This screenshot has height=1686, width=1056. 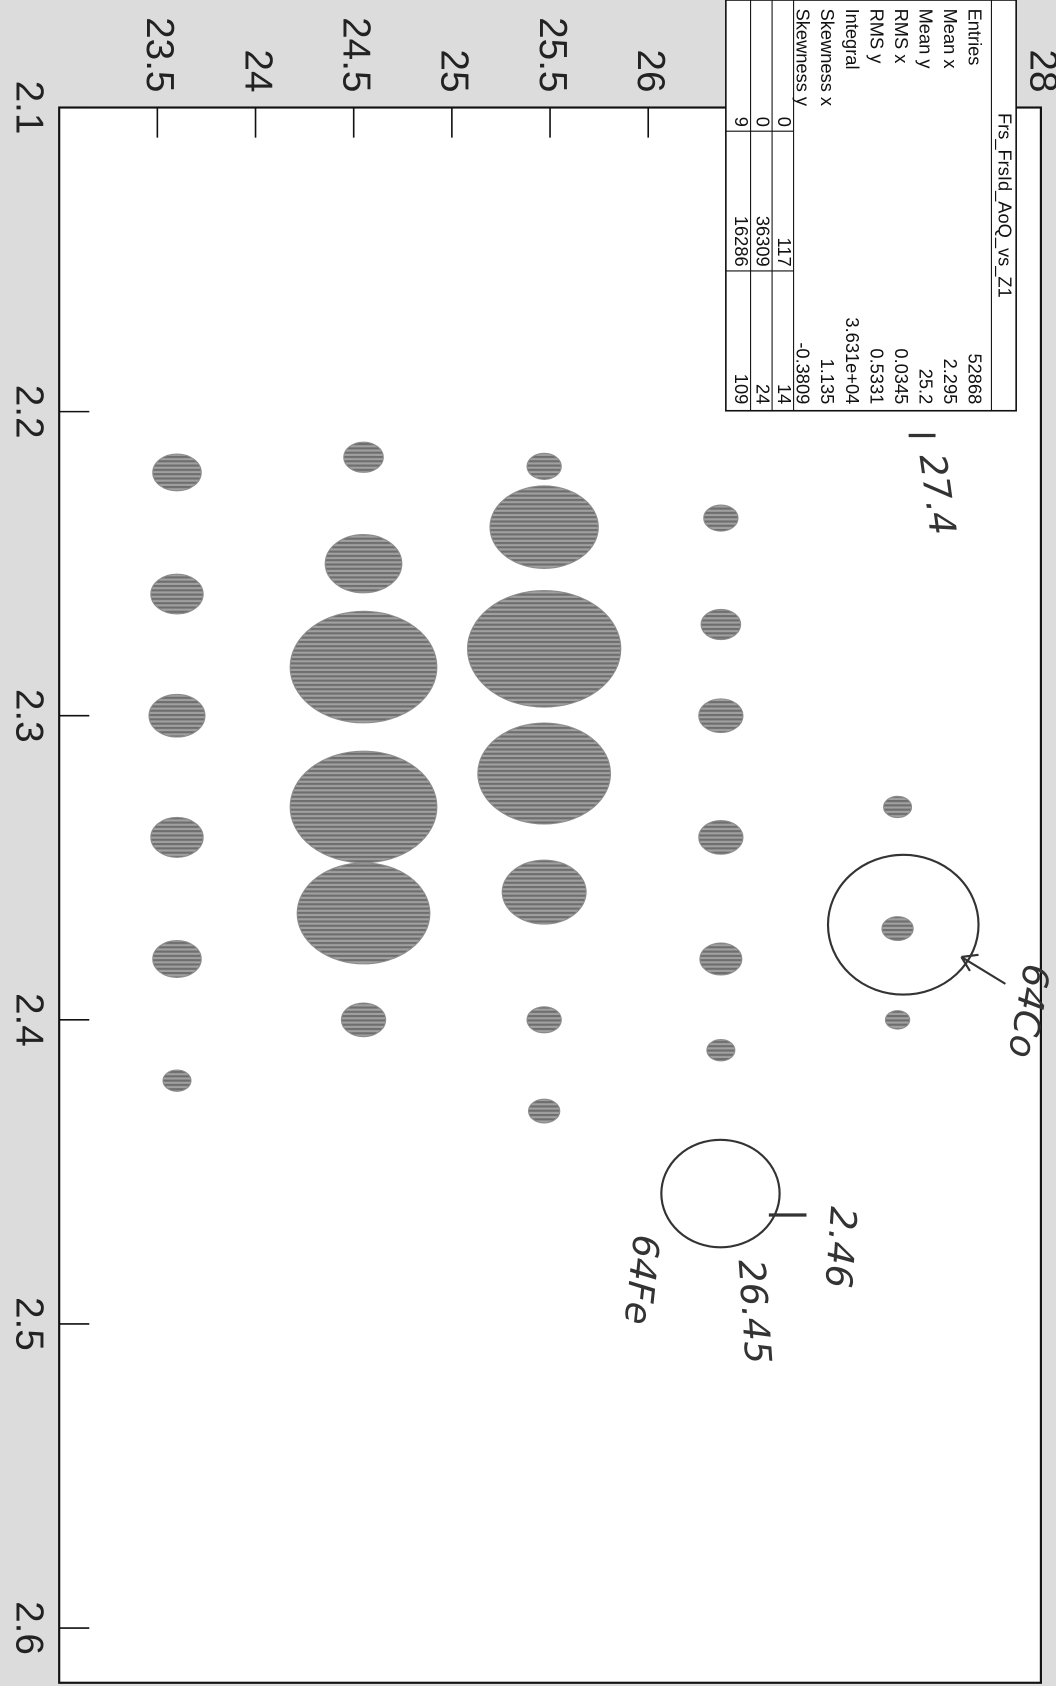 I want to click on stat-value: 52868, so click(x=974, y=378).